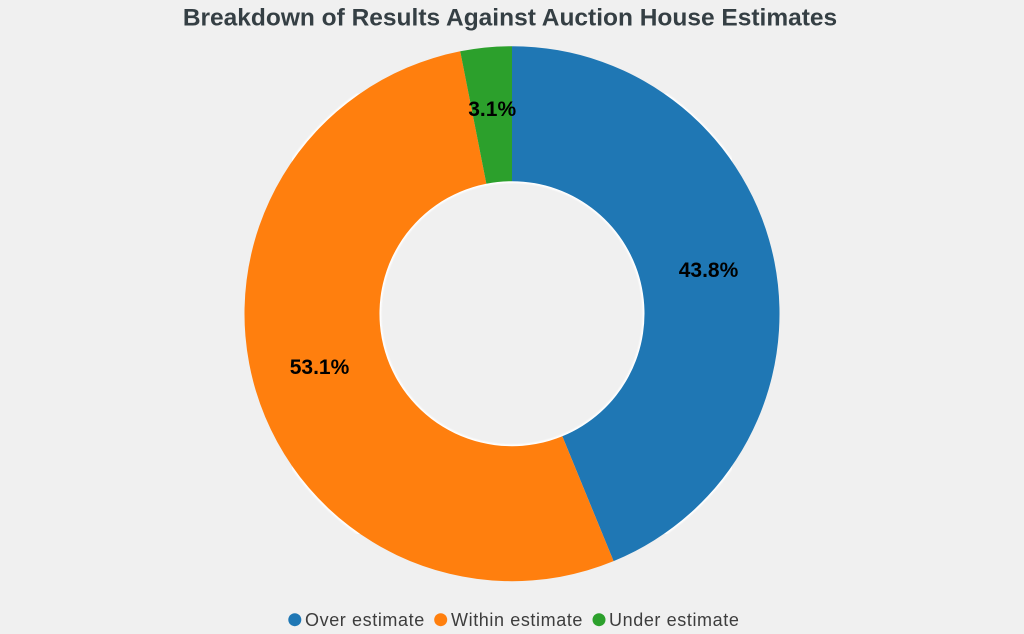 The width and height of the screenshot is (1024, 634). I want to click on svg-text: Within estimate, so click(517, 620).